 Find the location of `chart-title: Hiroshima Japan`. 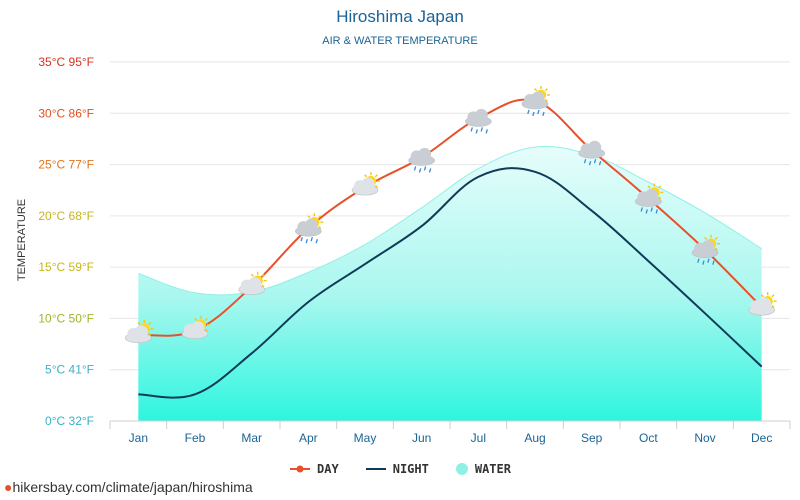

chart-title: Hiroshima Japan is located at coordinates (400, 16).